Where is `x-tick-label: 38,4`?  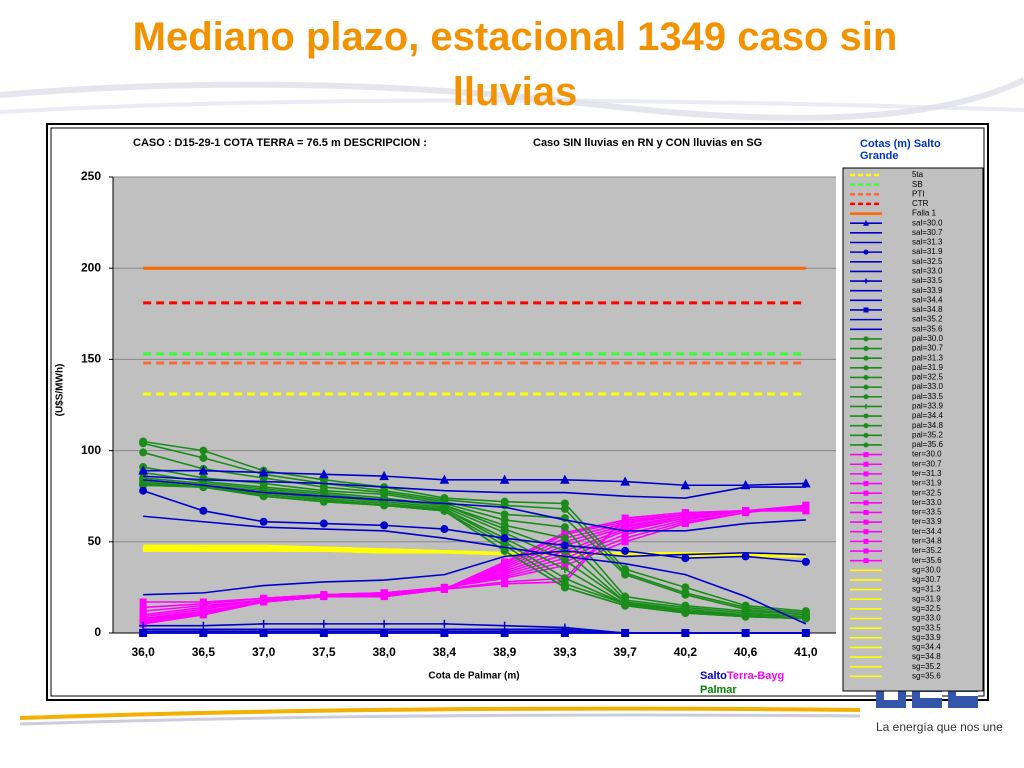 x-tick-label: 38,4 is located at coordinates (445, 652).